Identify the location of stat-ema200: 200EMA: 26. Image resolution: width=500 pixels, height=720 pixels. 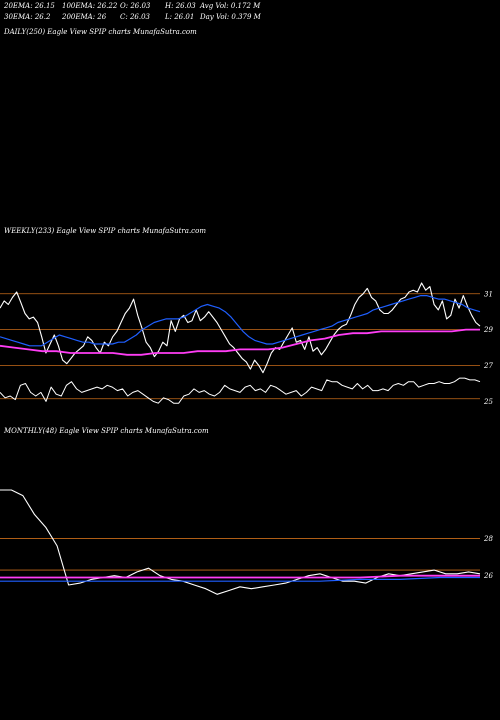
(84, 17).